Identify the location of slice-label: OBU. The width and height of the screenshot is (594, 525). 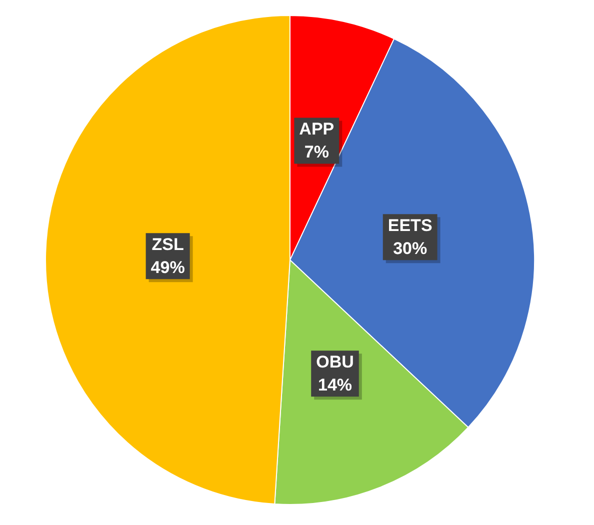
(335, 362).